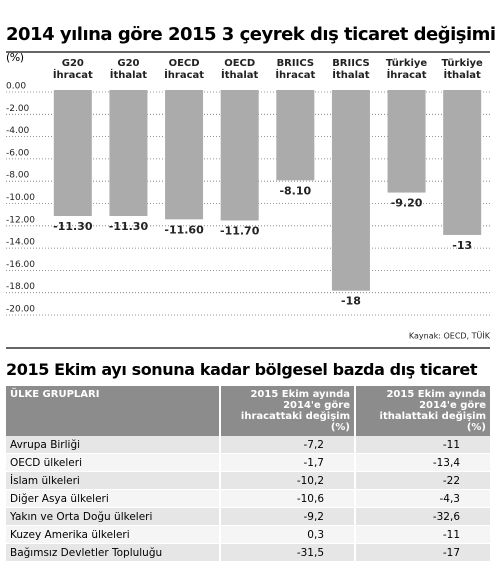  I want to click on y-tick-label: -2.00, so click(18, 109).